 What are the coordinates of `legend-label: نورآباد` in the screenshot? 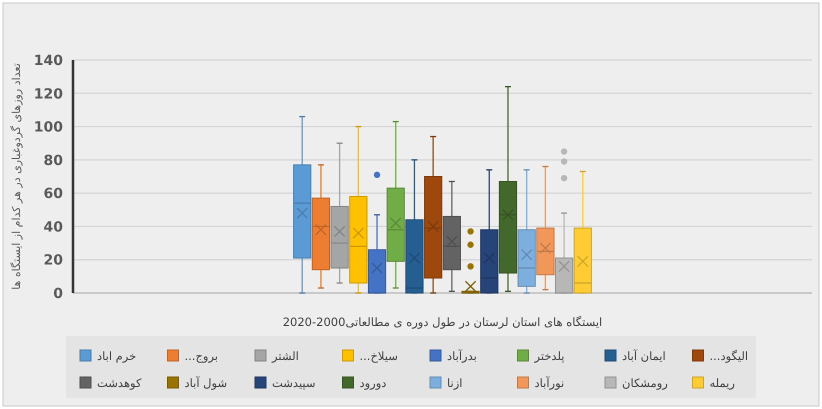 It's located at (549, 383).